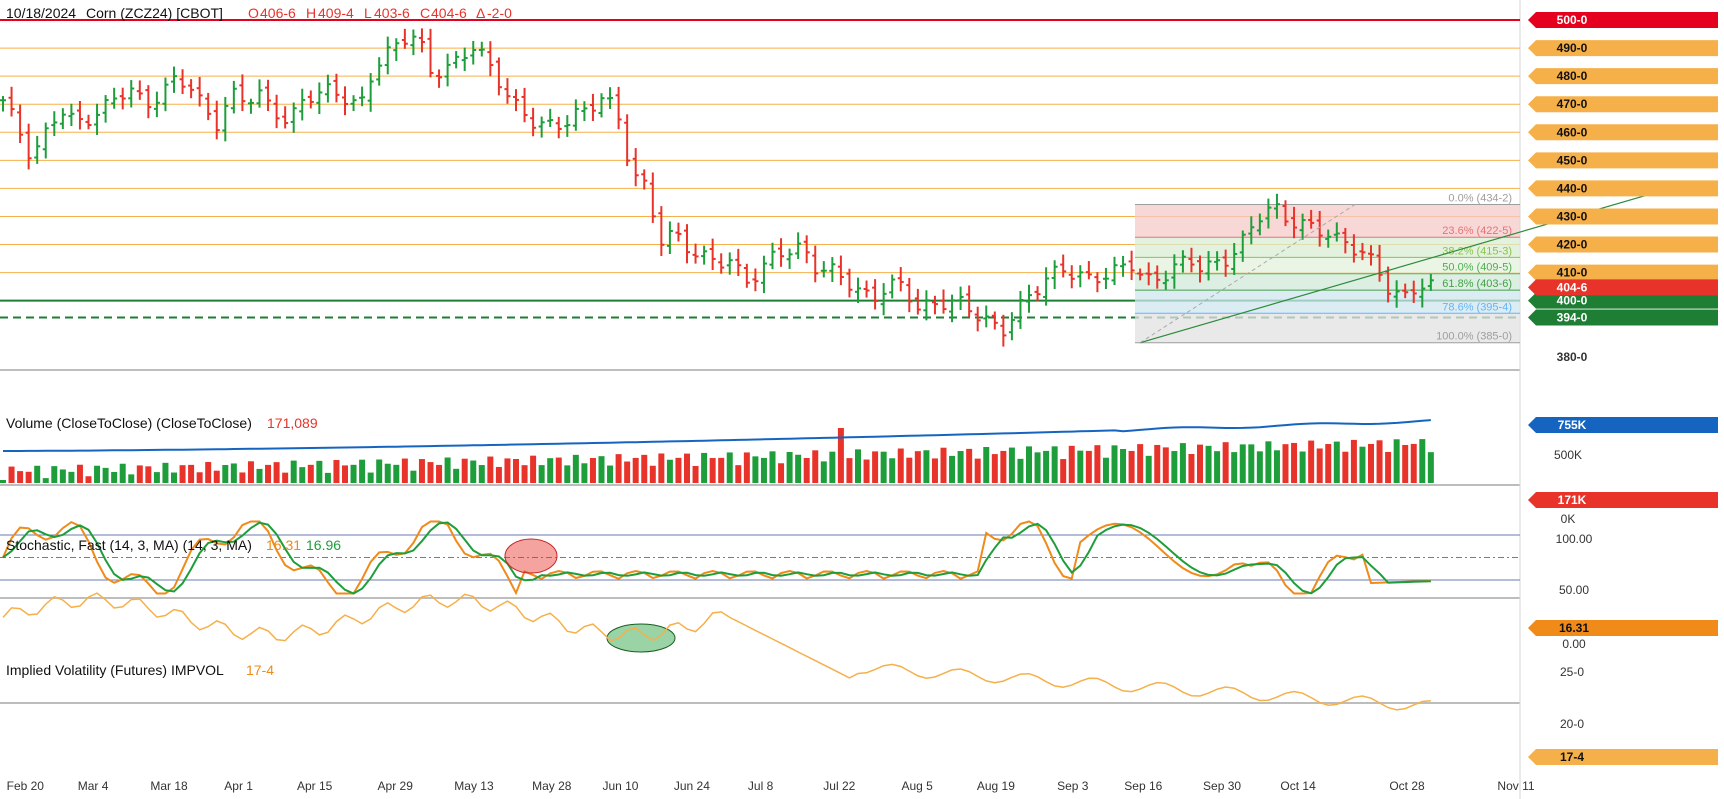 The image size is (1724, 799). Describe the element at coordinates (278, 13) in the screenshot. I see `open-value: 406-6` at that location.